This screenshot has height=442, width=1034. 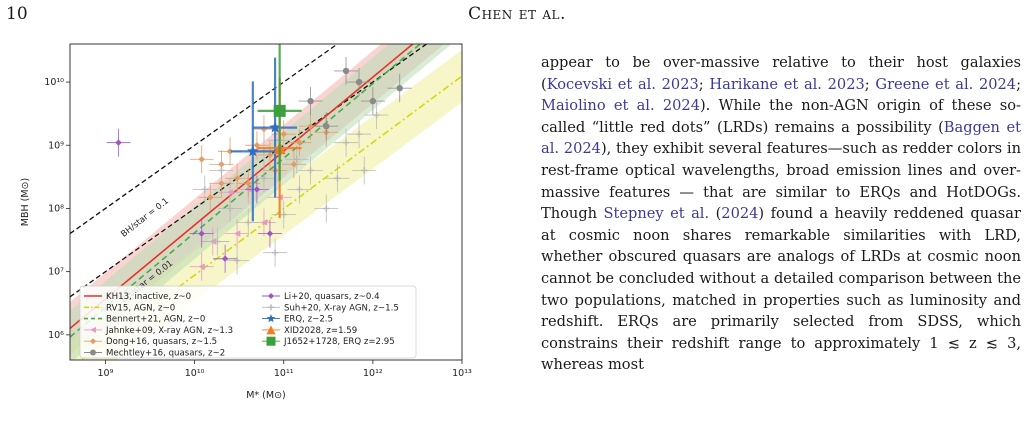 I want to click on running-head: Chen et al., so click(x=517, y=14).